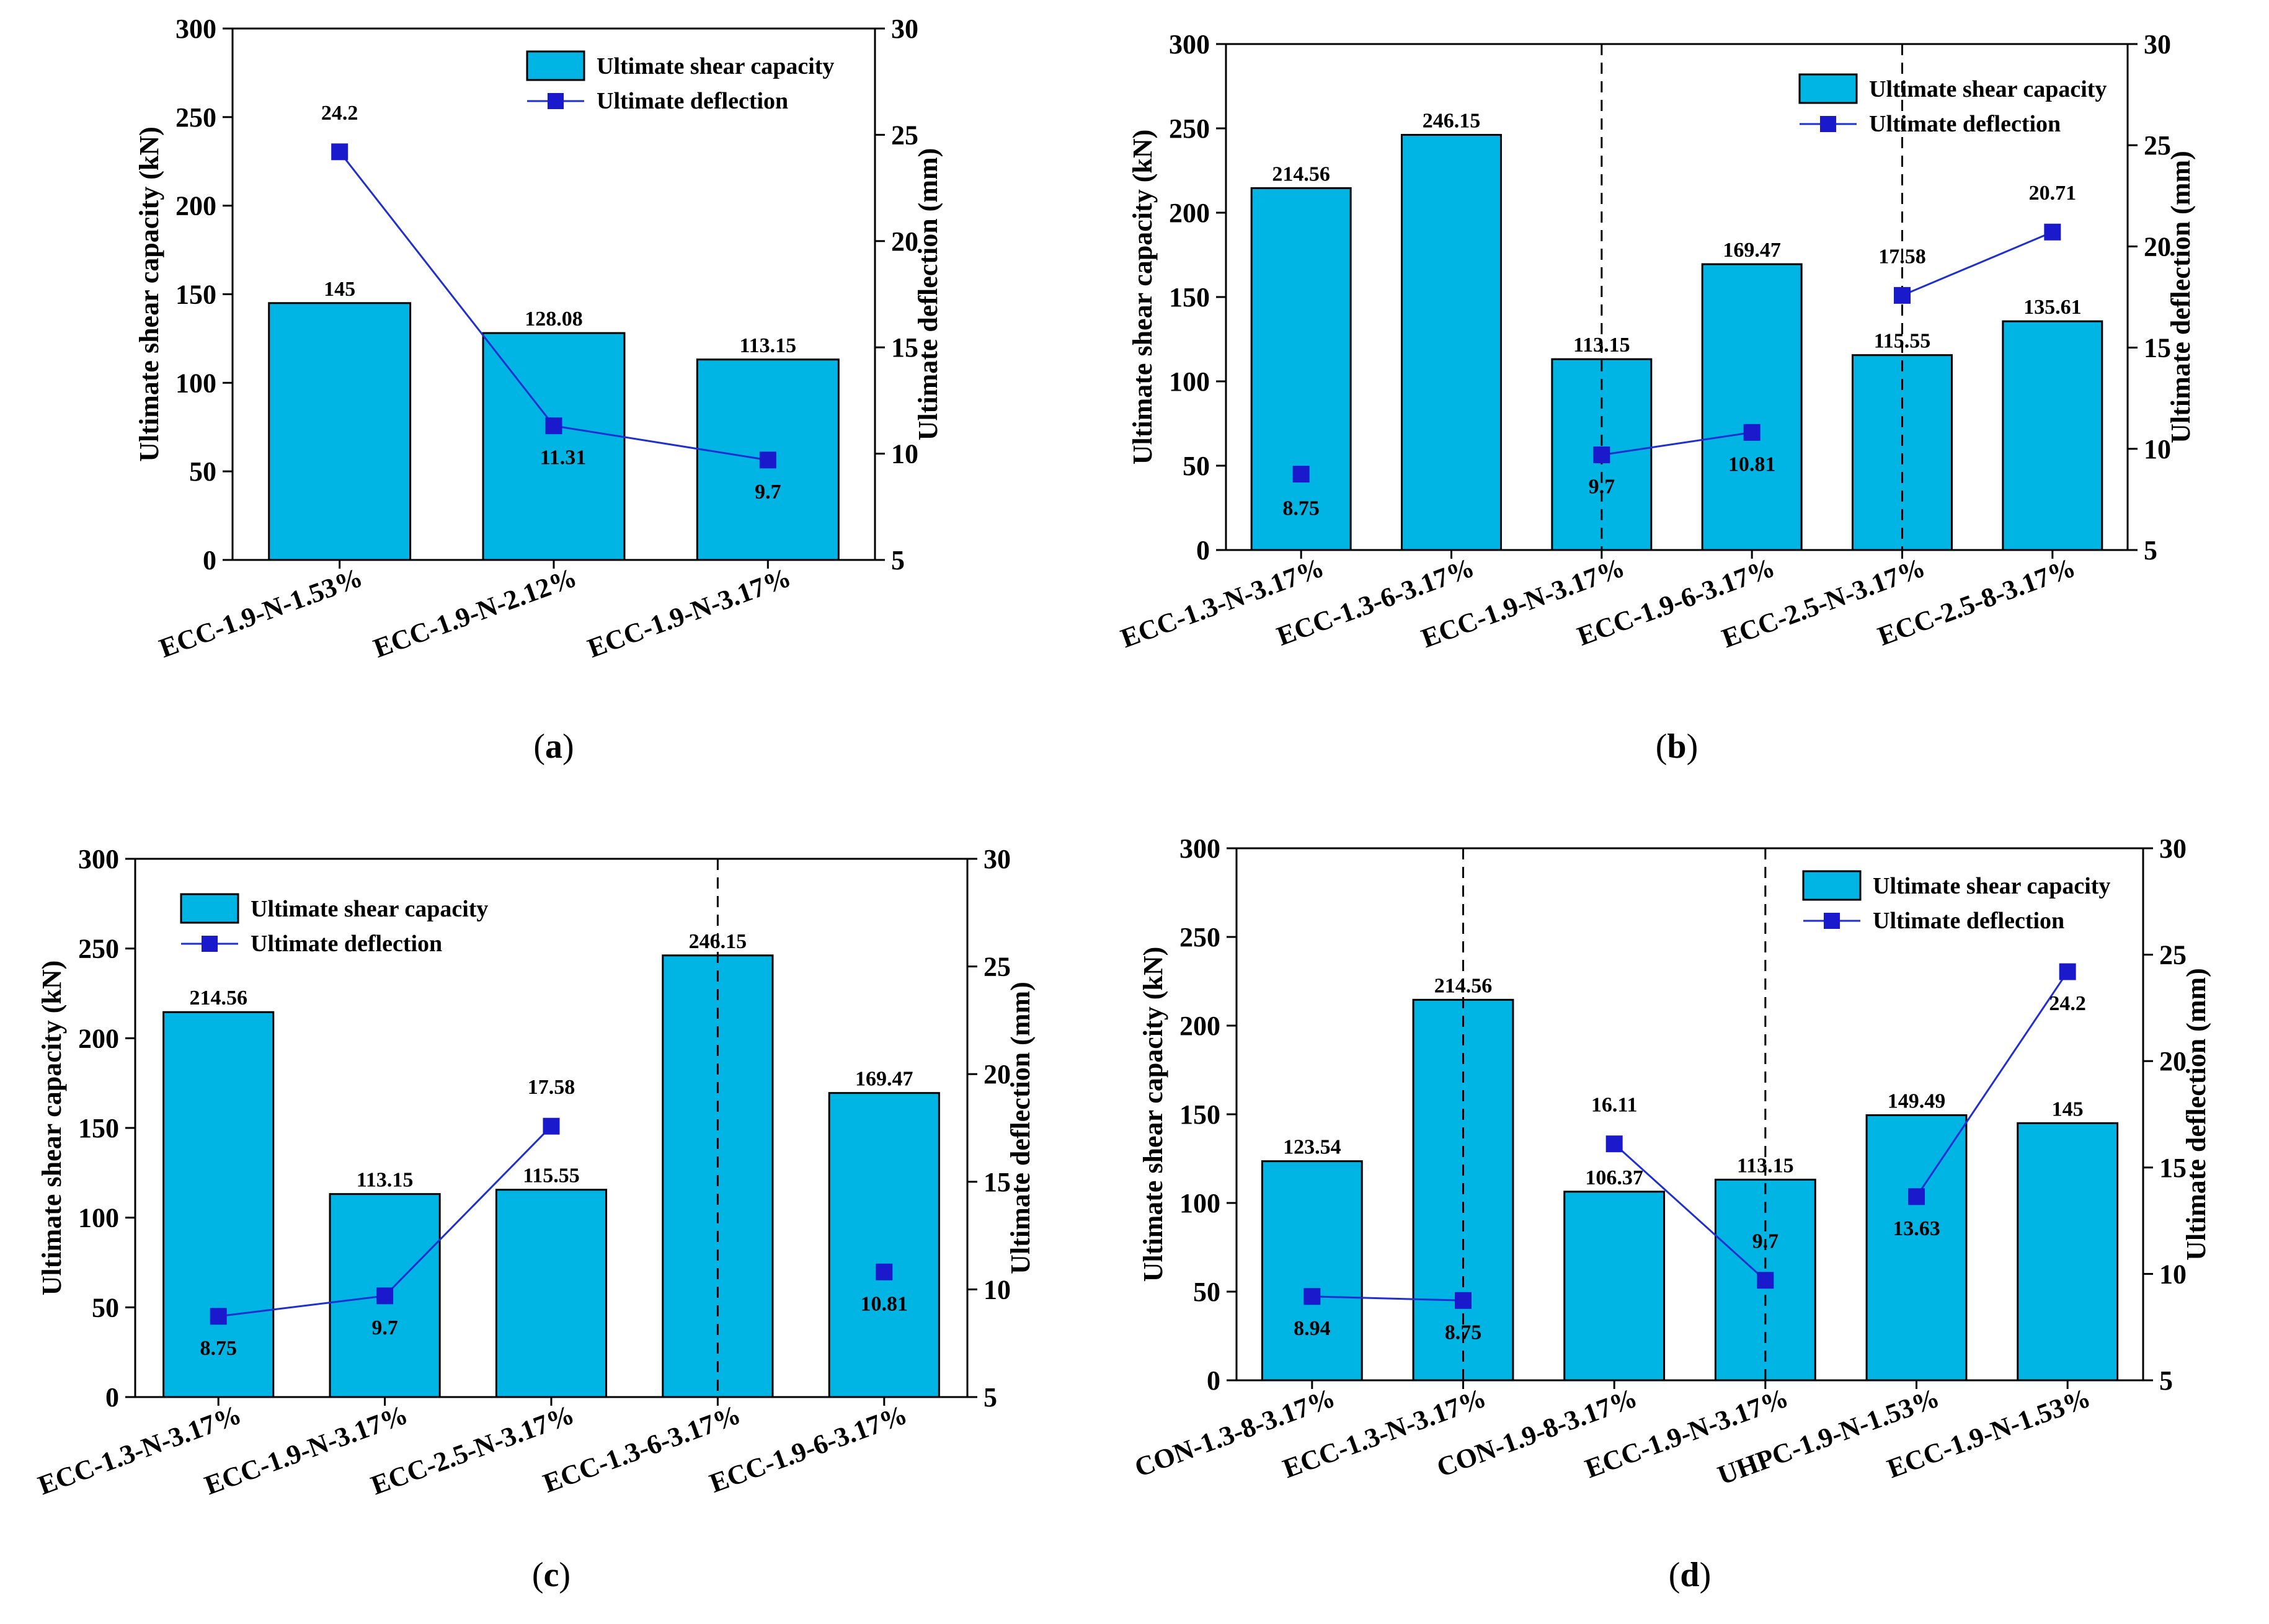 This screenshot has height=1624, width=2269. I want to click on panel-letter: d, so click(1690, 1575).